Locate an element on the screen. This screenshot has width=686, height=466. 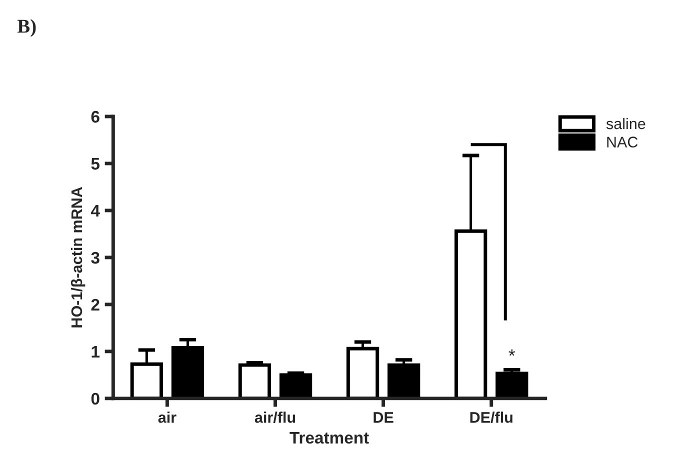
x-tick-label: DE is located at coordinates (384, 417).